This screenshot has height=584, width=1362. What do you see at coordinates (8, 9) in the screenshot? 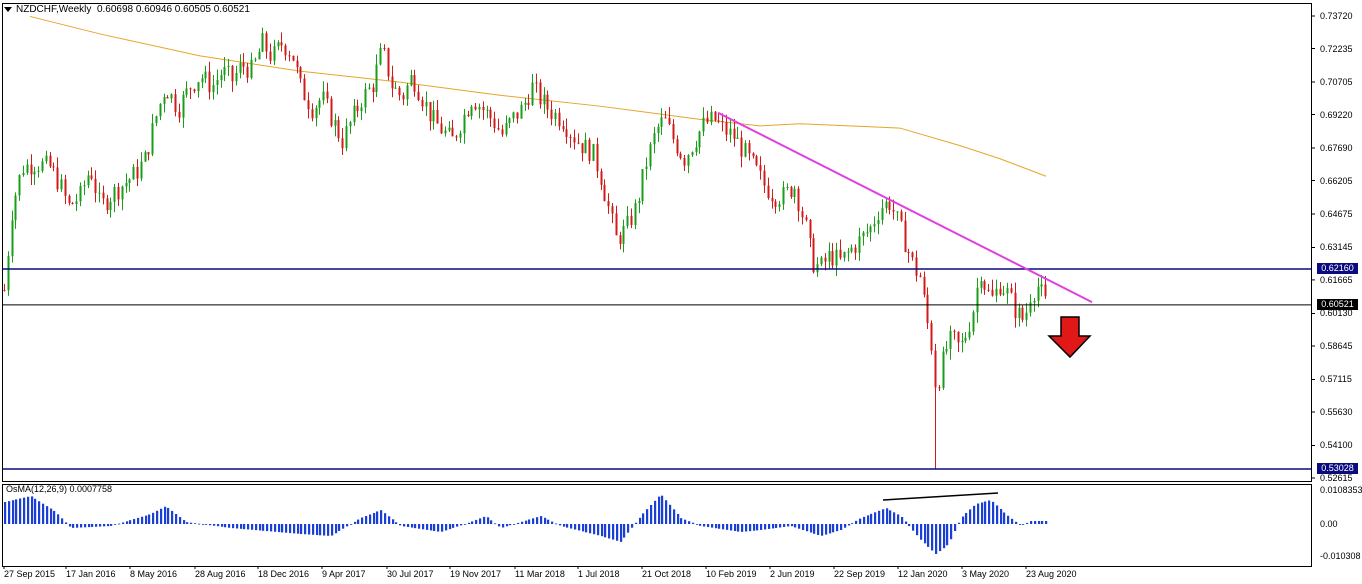
I see `dropdown-triangle-icon` at bounding box center [8, 9].